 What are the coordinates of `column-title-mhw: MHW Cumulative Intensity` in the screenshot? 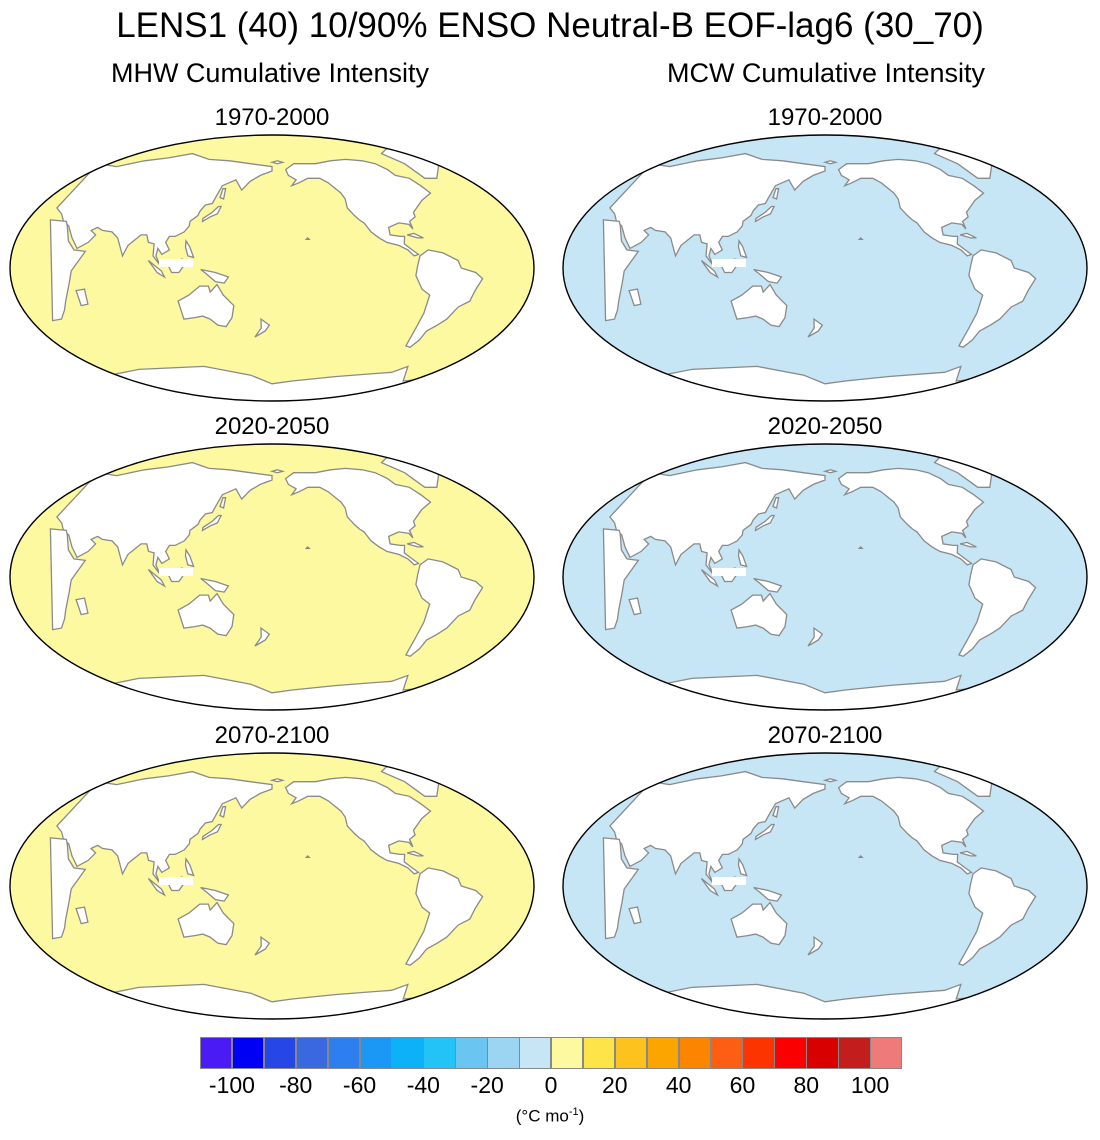 It's located at (270, 73).